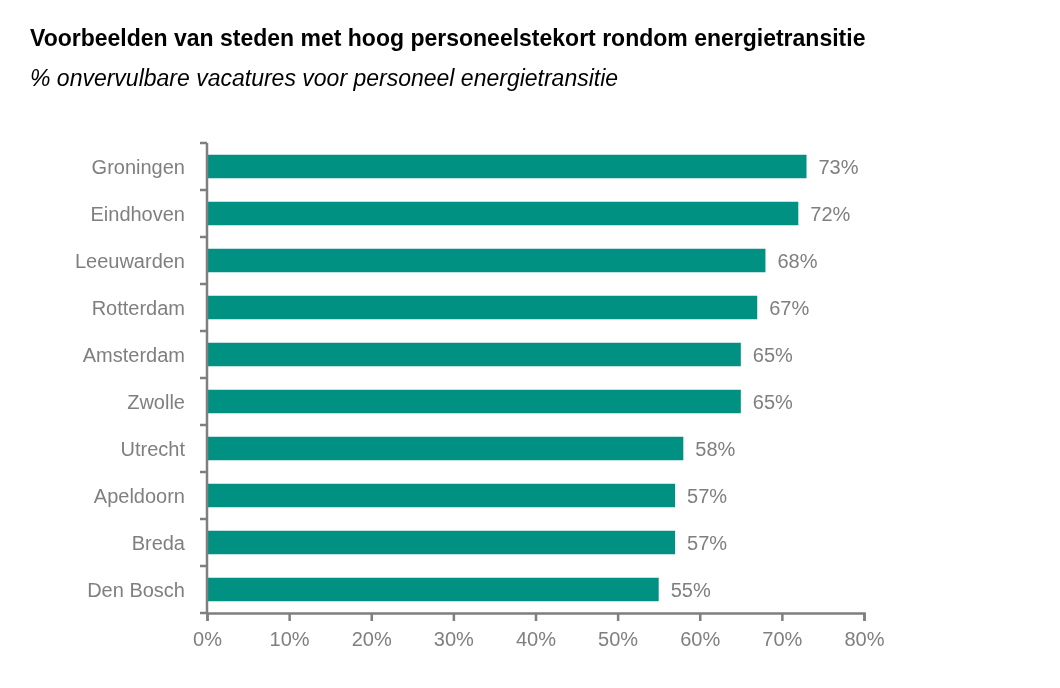 This screenshot has height=688, width=1060. I want to click on chart-title: Voorbeelden van steden met hoog personeelstekort rondom energietransitie, so click(448, 38).